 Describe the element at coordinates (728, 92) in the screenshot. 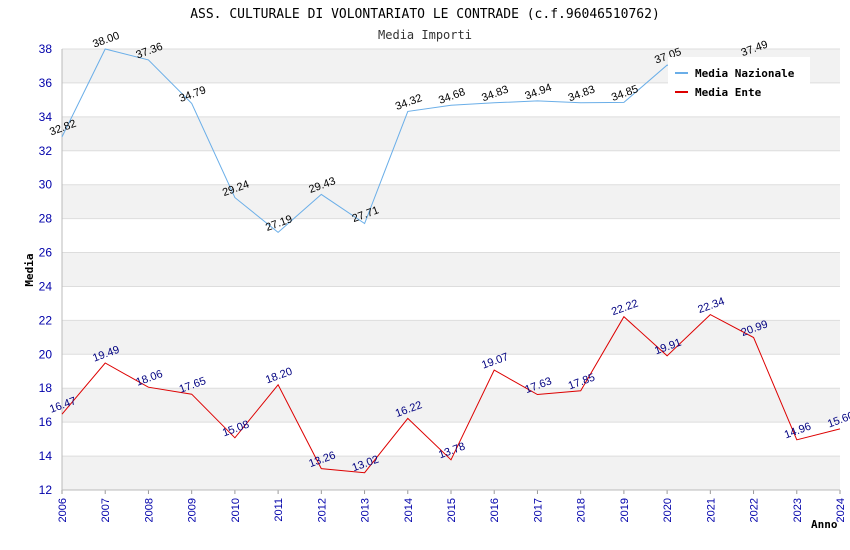

I see `legend-entry: Media Ente` at that location.